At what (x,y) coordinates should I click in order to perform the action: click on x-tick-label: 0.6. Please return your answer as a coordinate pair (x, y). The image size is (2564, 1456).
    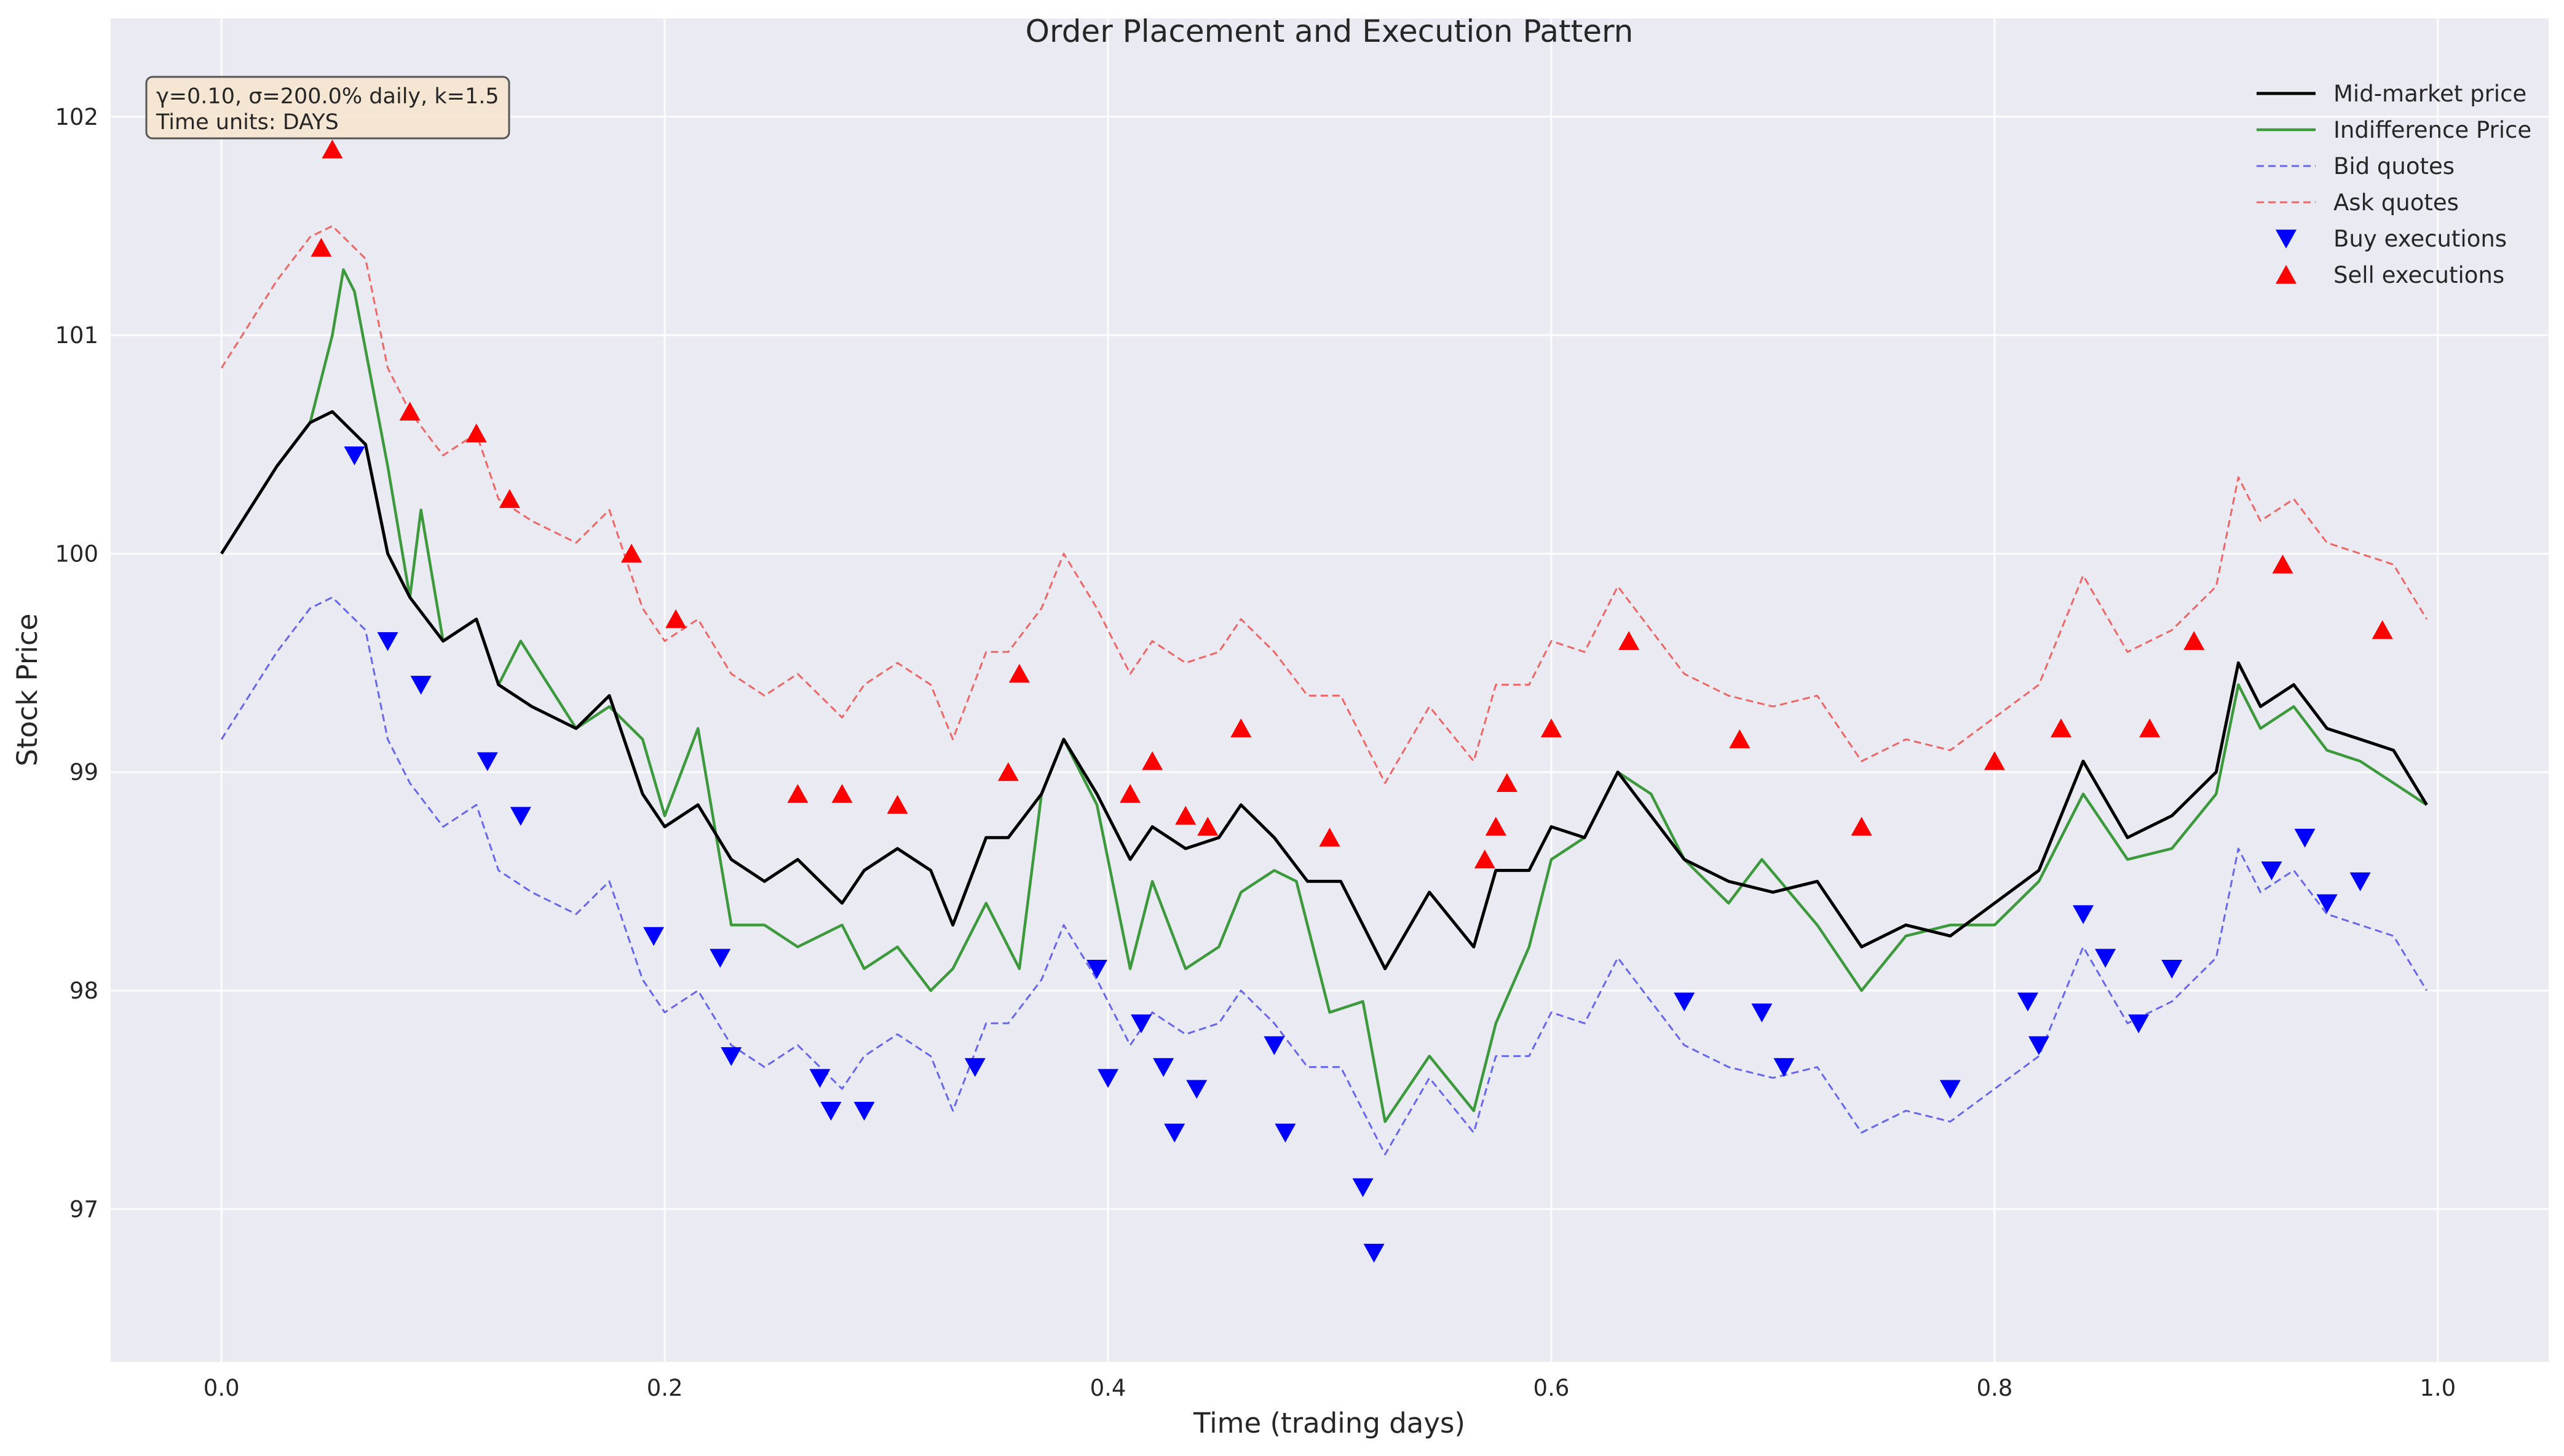
    Looking at the image, I should click on (1552, 1388).